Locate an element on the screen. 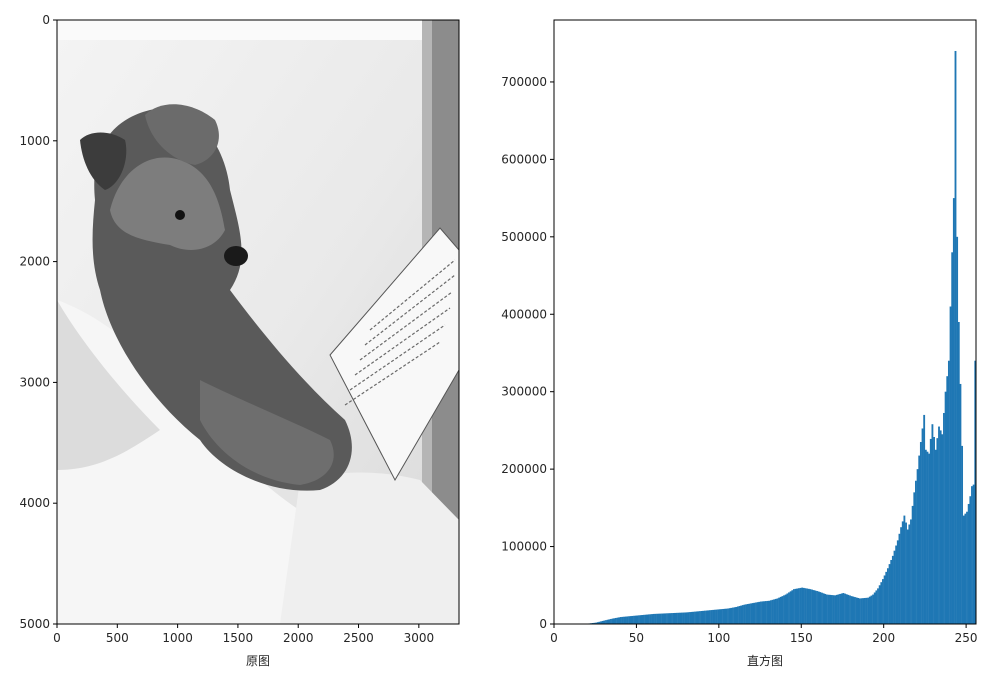  image-x-tick-label: 0 is located at coordinates (57, 638).